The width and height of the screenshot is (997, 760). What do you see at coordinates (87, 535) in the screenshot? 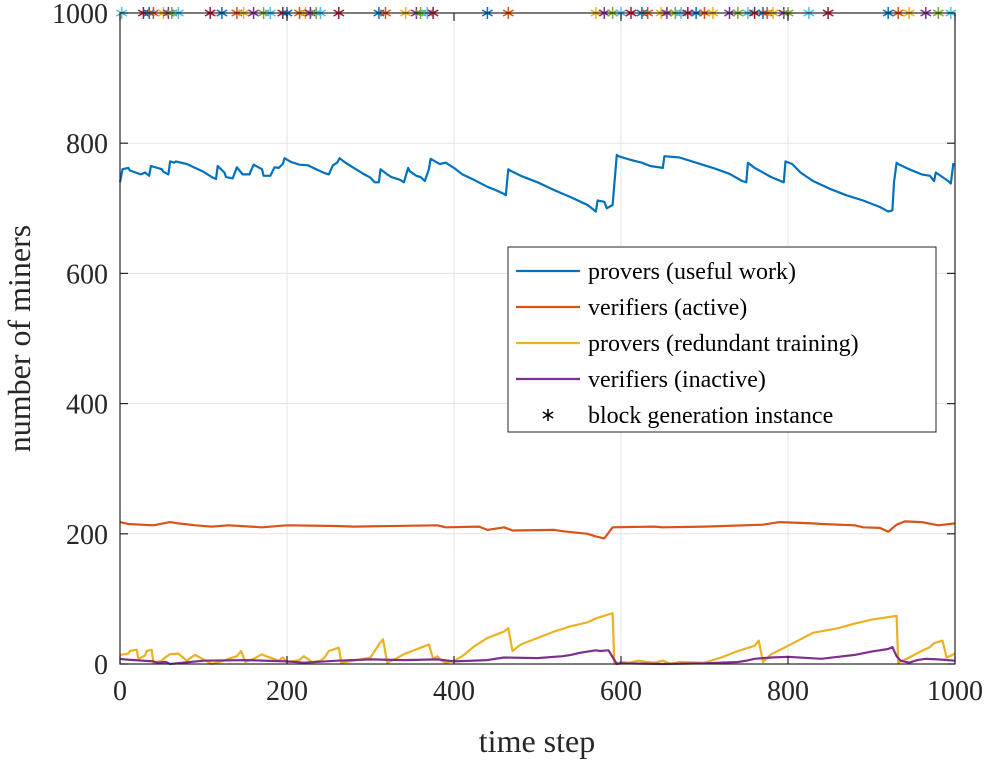
I see `y-tick-label: 200` at bounding box center [87, 535].